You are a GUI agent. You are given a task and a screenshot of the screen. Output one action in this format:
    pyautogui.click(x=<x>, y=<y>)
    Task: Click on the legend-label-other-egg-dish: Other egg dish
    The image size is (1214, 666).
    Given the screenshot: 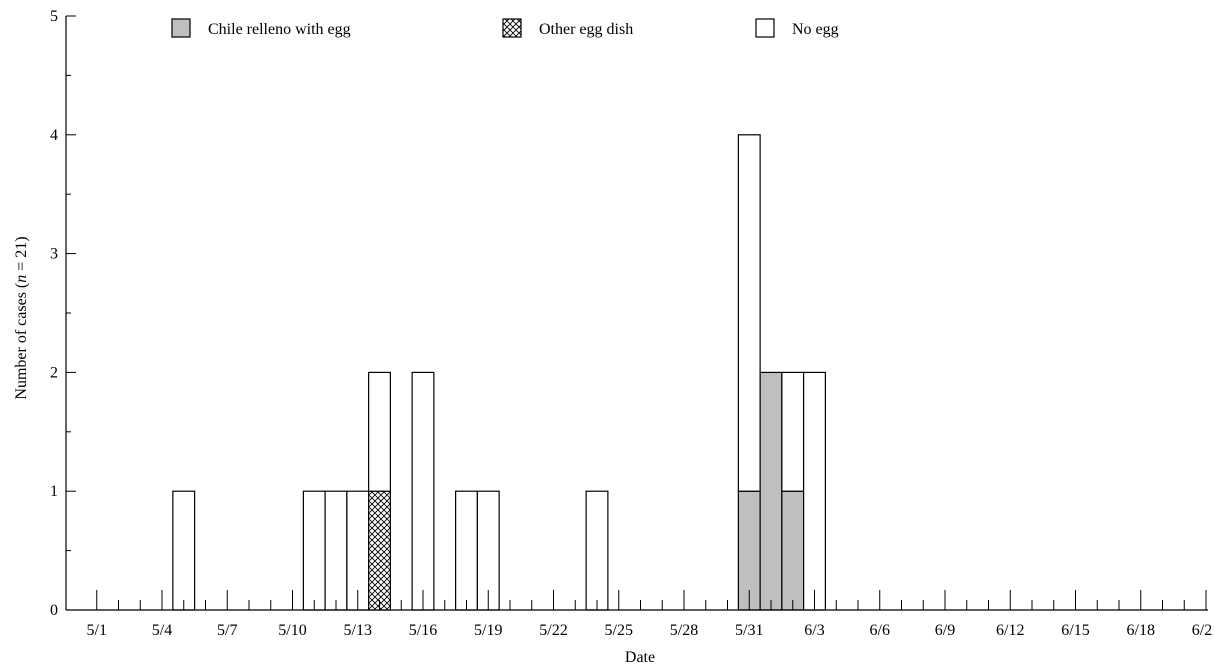 What is the action you would take?
    pyautogui.click(x=586, y=29)
    